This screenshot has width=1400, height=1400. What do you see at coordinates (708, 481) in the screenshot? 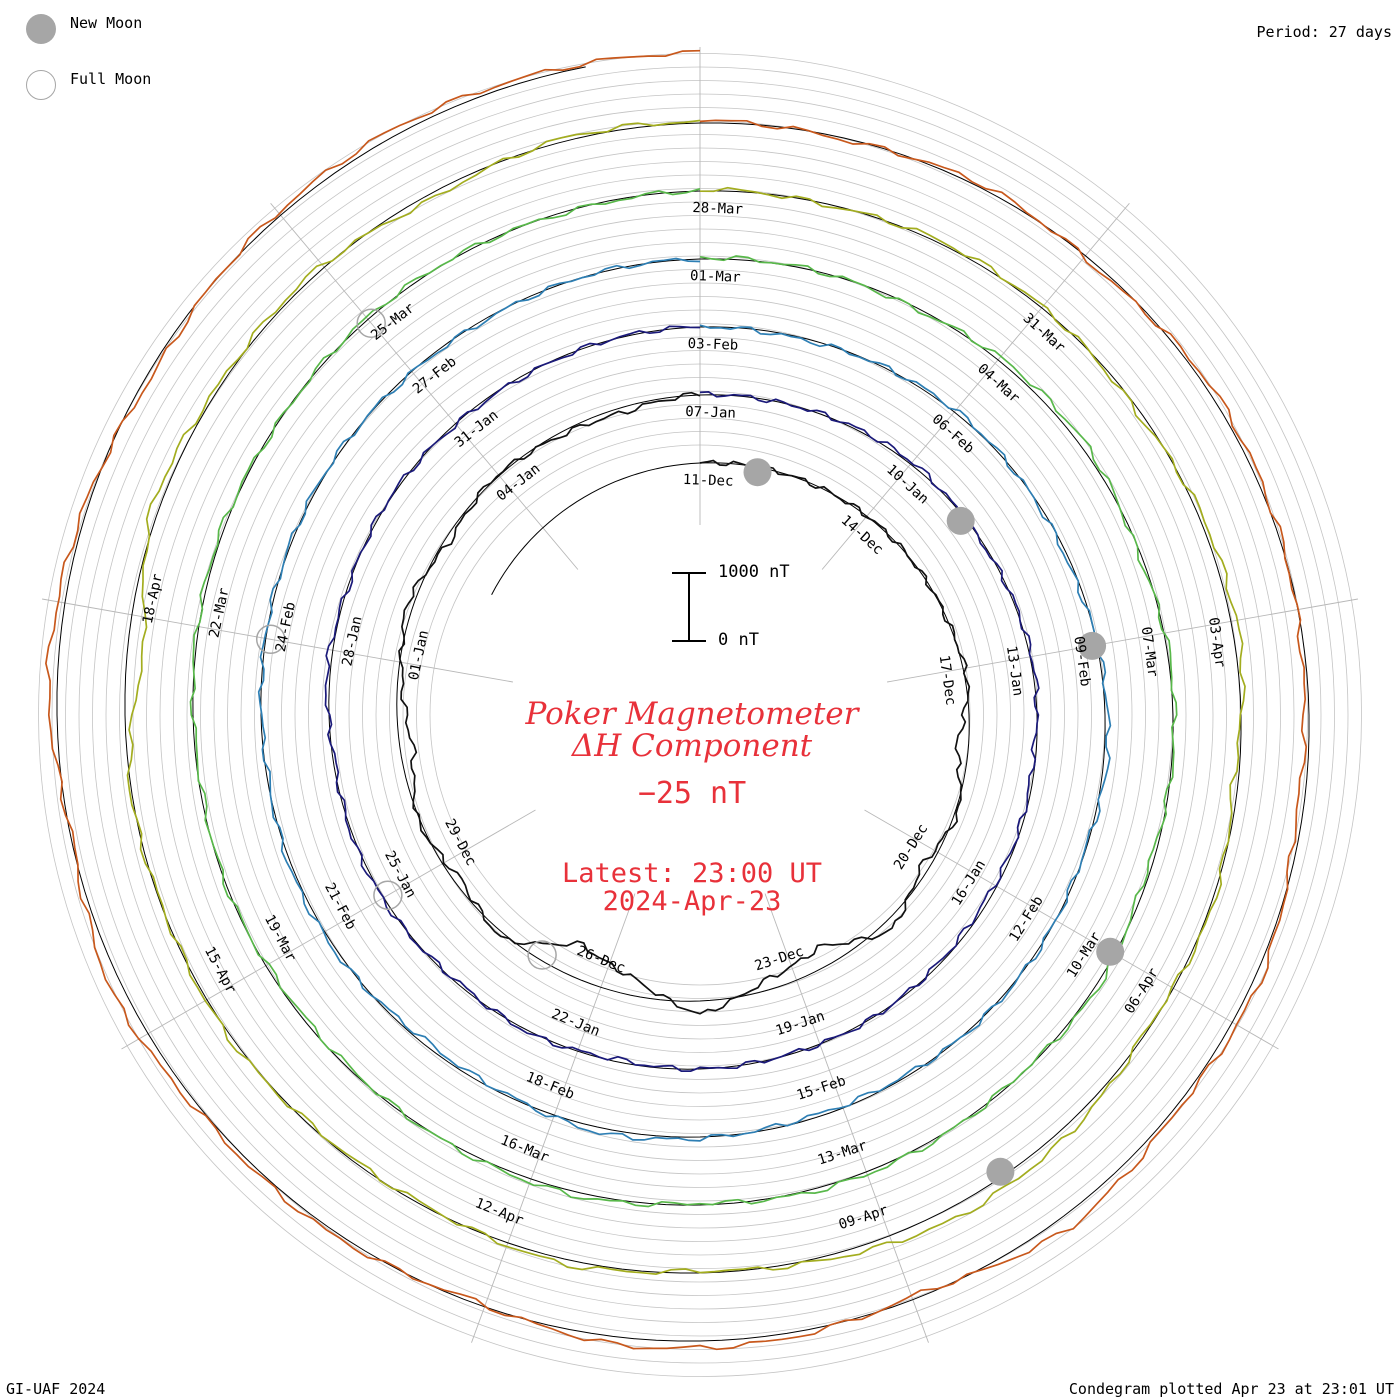
I see `date-label: 11-Dec` at bounding box center [708, 481].